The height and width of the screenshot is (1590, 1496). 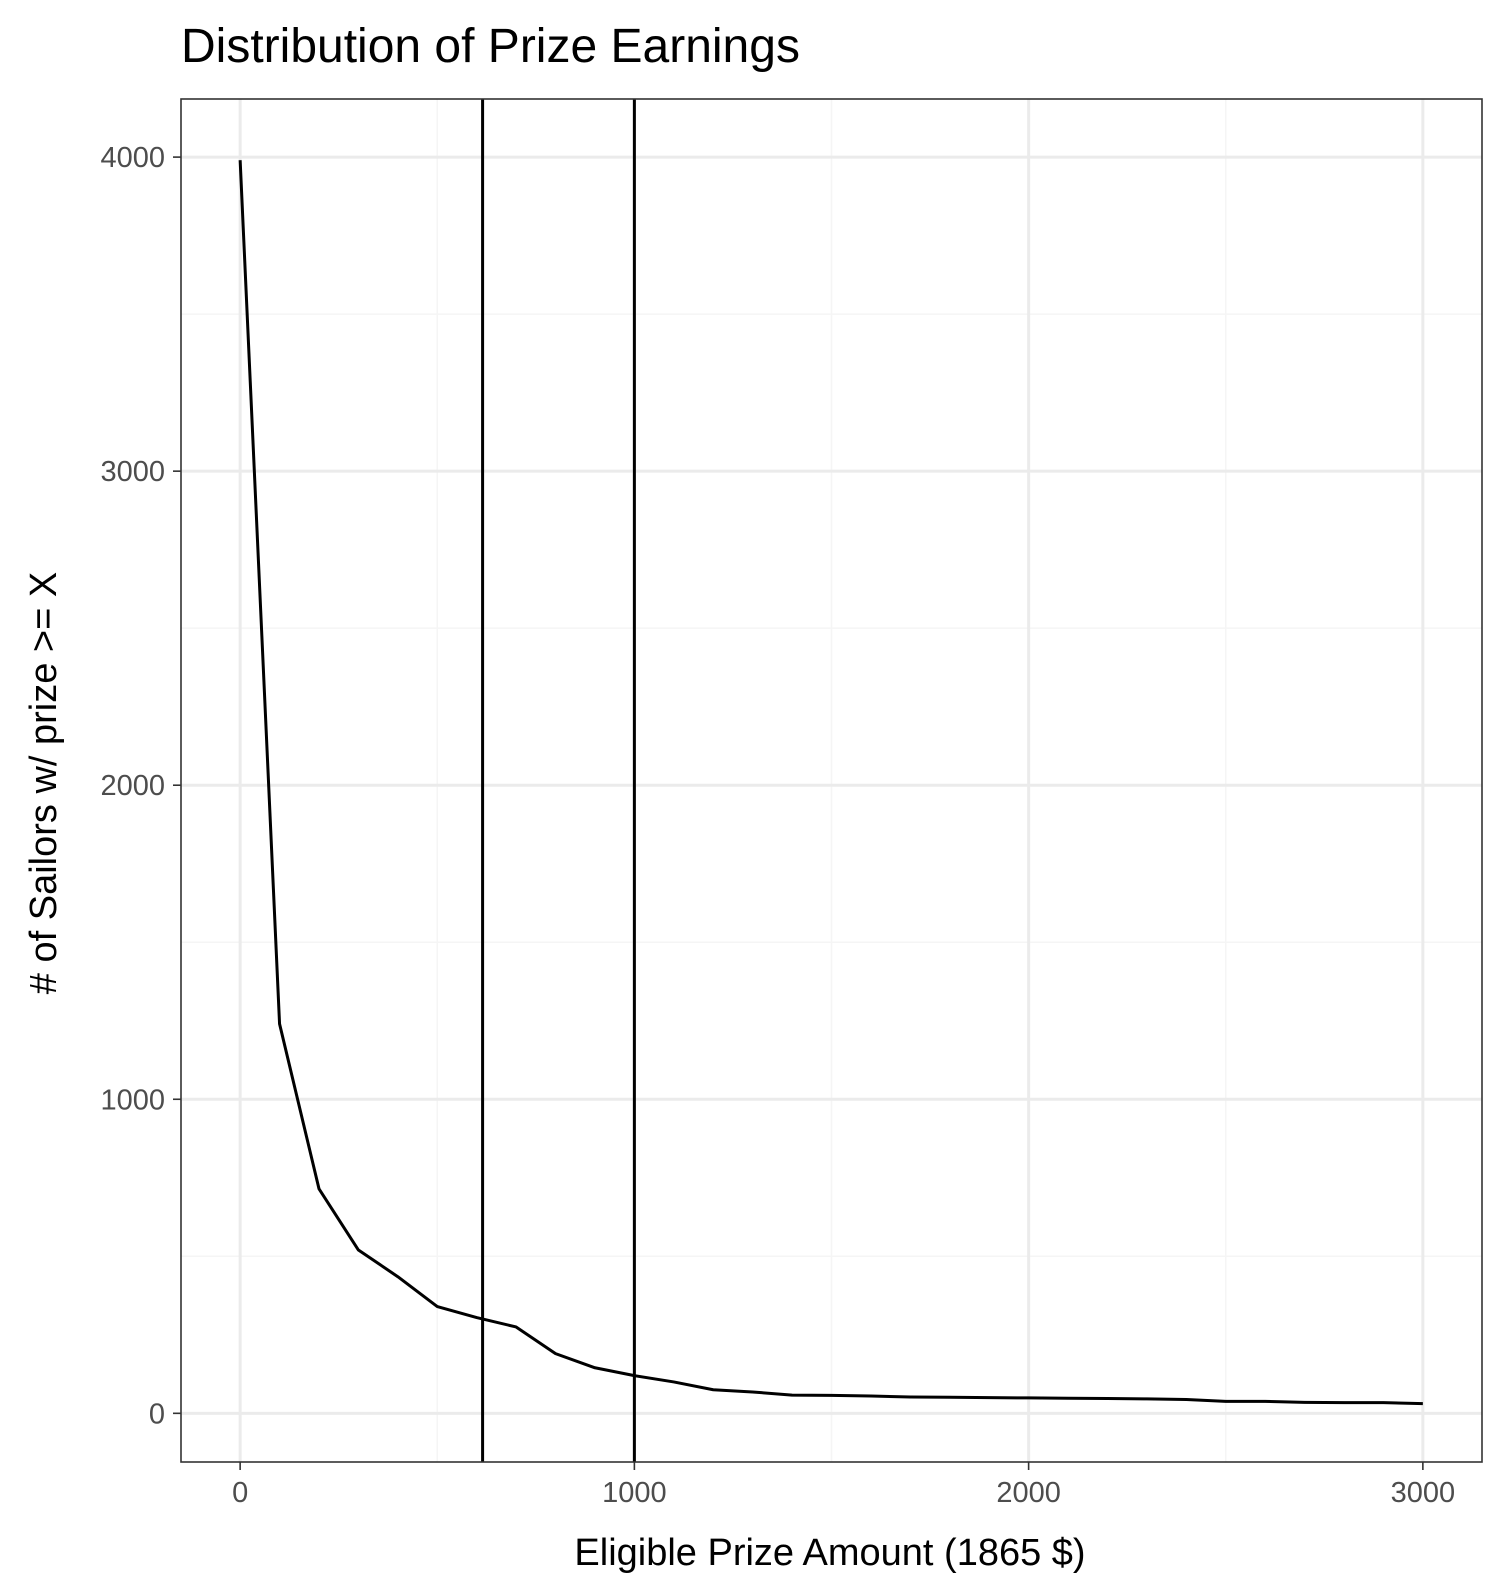 I want to click on x-axis: 0 1000 2000 3000, so click(x=843, y=1485).